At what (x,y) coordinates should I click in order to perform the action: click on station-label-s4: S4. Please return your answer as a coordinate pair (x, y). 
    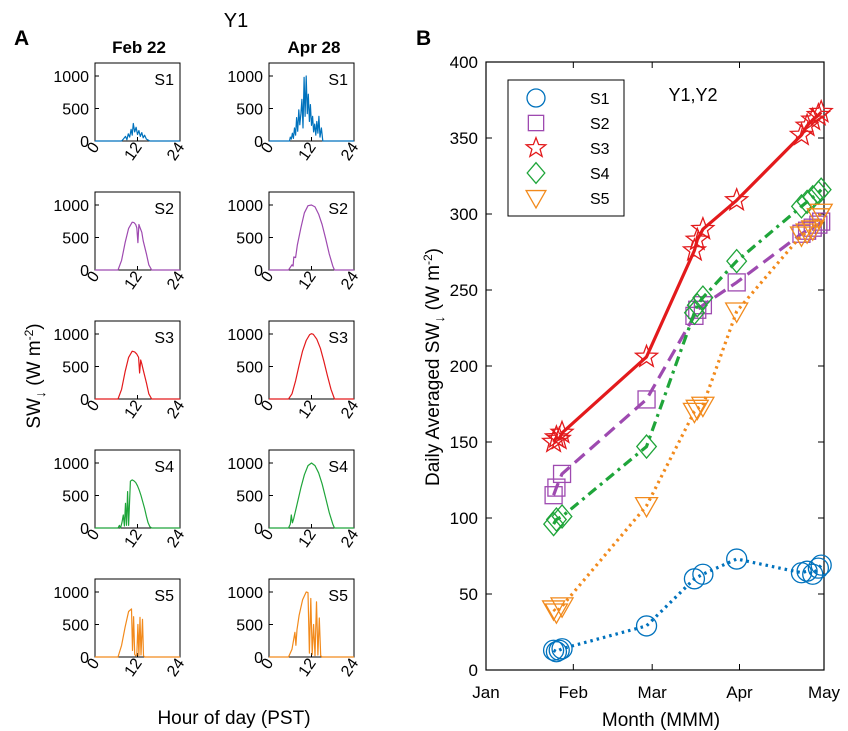
    Looking at the image, I should click on (338, 467).